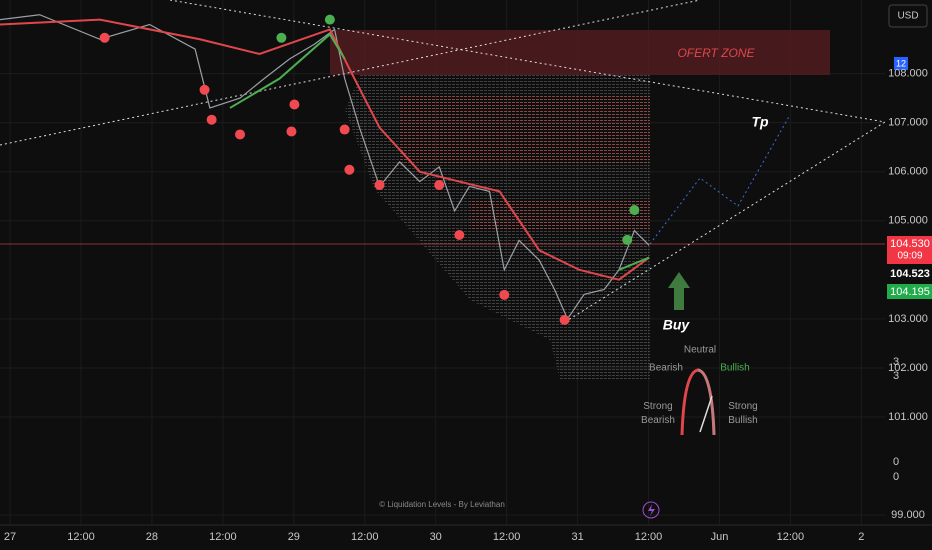 Image resolution: width=932 pixels, height=550 pixels. What do you see at coordinates (720, 179) in the screenshot?
I see `projection` at bounding box center [720, 179].